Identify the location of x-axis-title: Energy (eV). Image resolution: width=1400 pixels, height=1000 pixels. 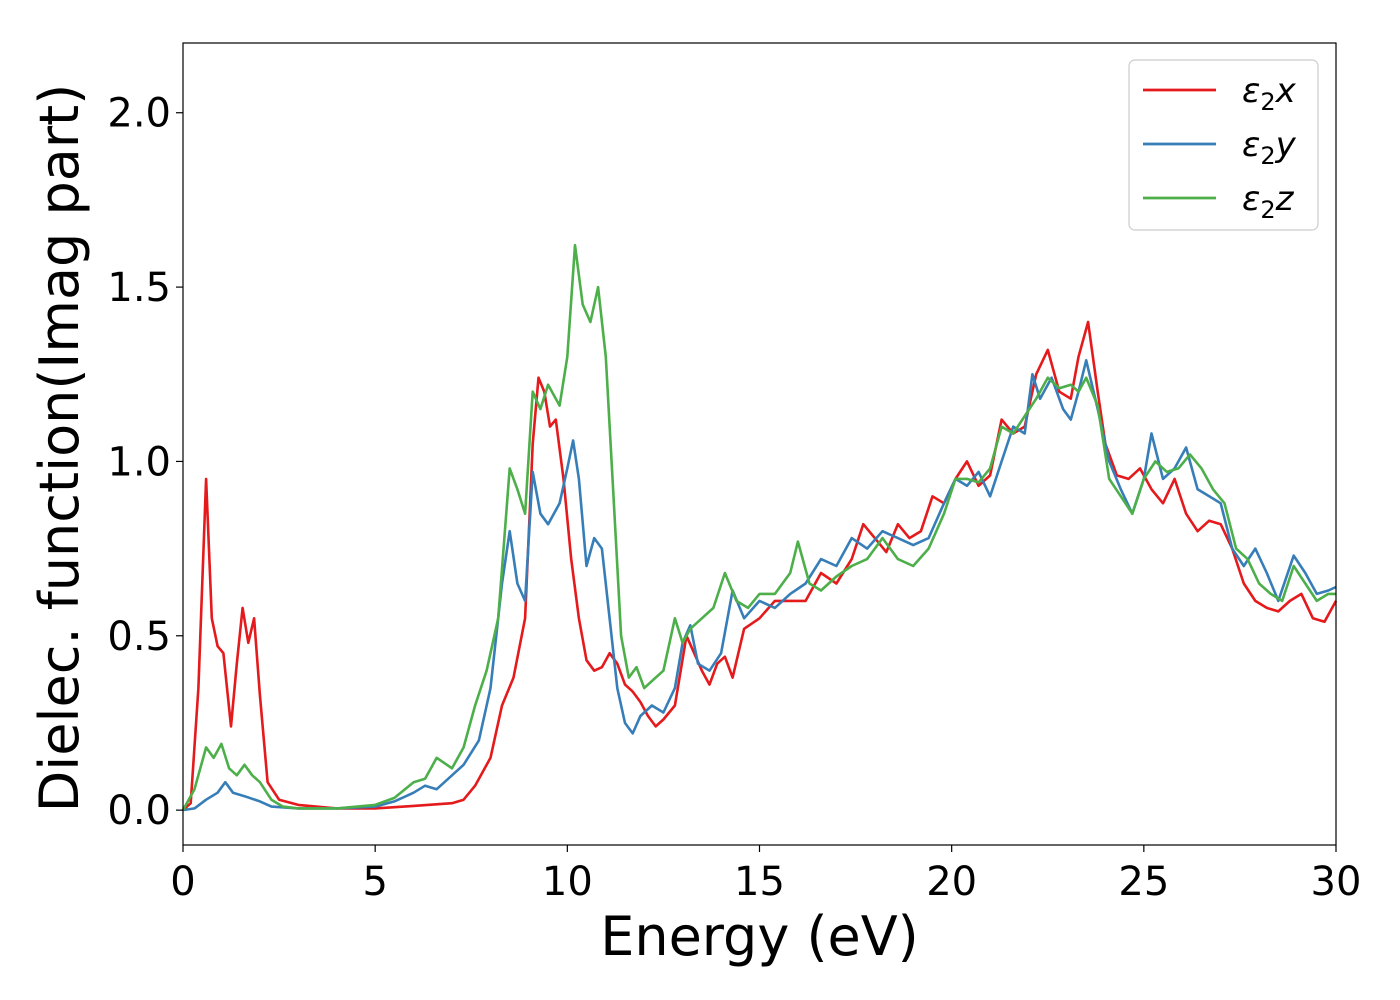
(759, 936).